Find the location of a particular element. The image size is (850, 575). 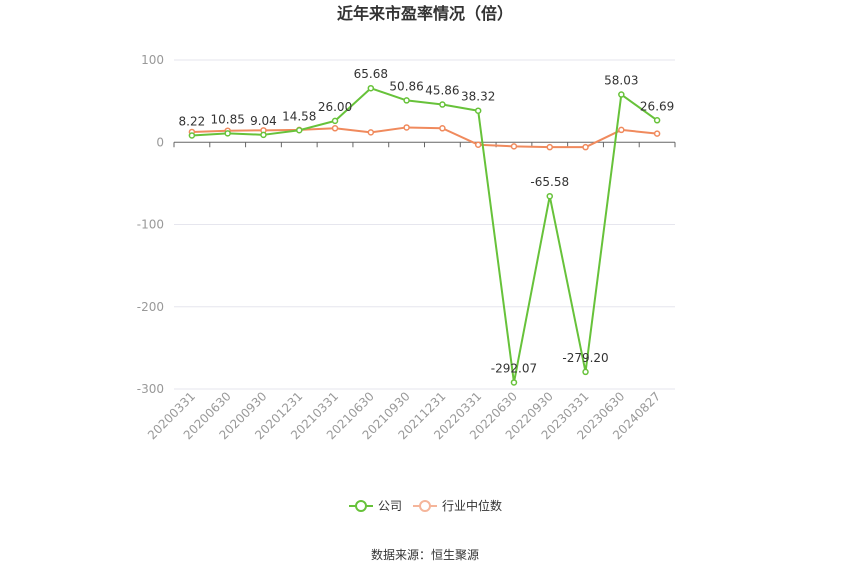

y-tick-label: 0 is located at coordinates (160, 142).